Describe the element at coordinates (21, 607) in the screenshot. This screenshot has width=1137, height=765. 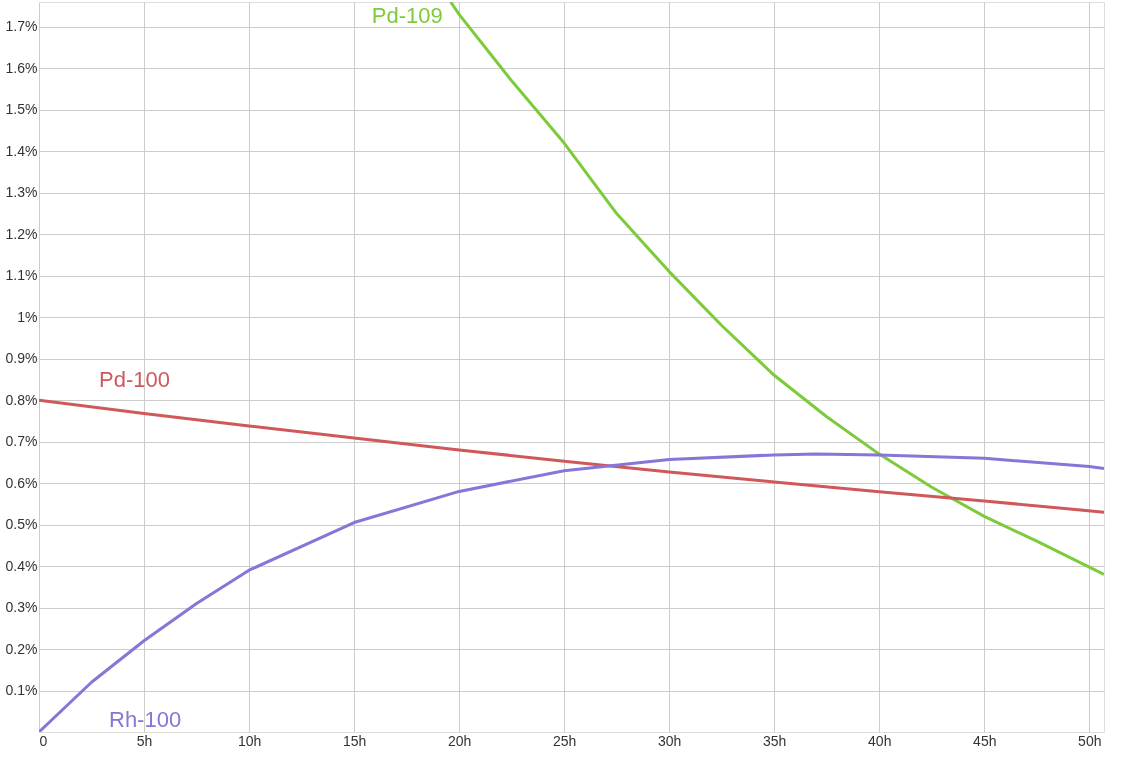
I see `y-tick-label: 0.3%` at that location.